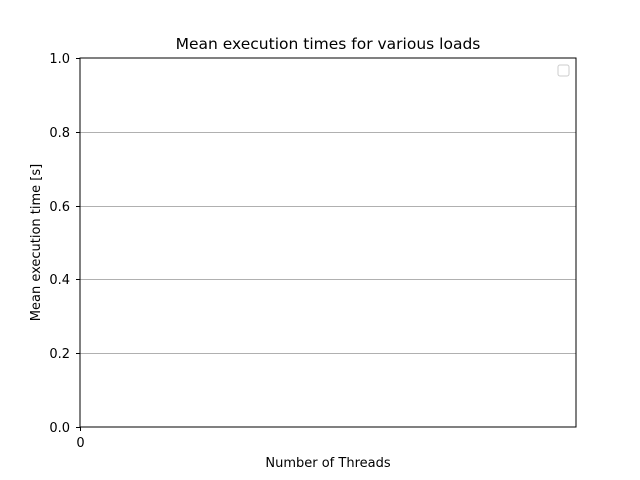 The image size is (640, 480). Describe the element at coordinates (328, 44) in the screenshot. I see `chart-title: Mean execution times for various loads` at that location.